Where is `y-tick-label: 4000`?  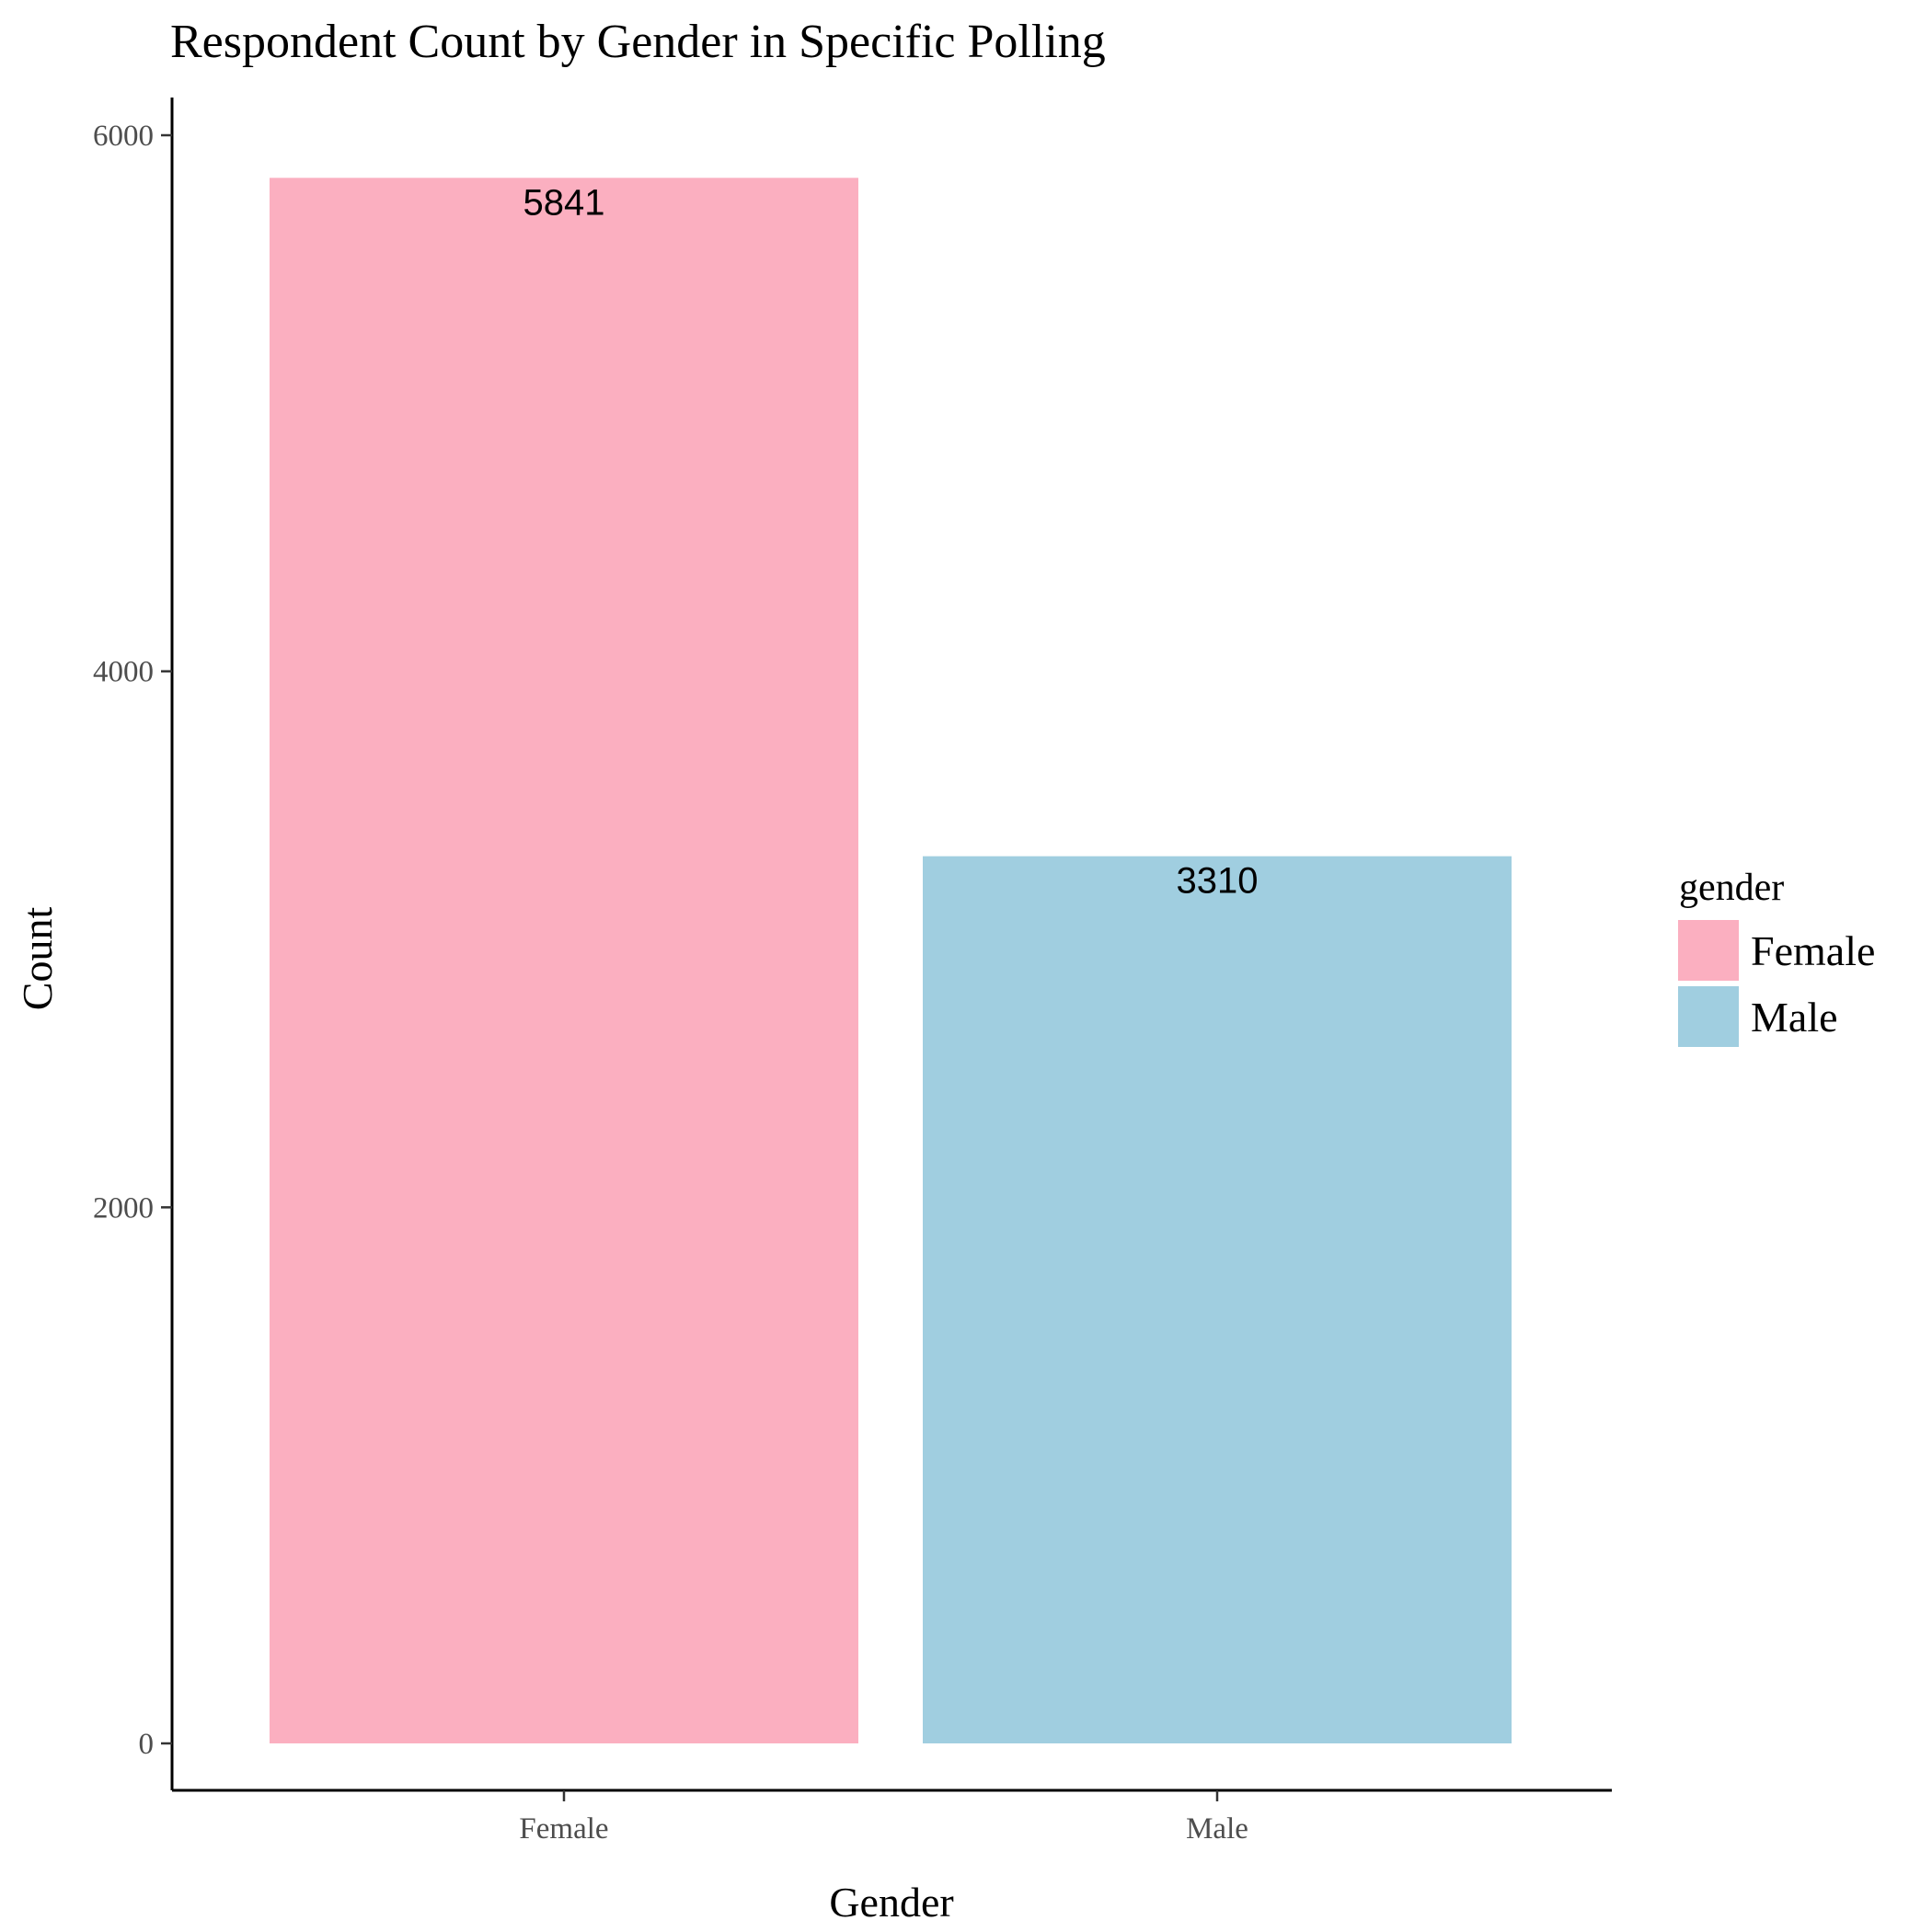
y-tick-label: 4000 is located at coordinates (123, 672).